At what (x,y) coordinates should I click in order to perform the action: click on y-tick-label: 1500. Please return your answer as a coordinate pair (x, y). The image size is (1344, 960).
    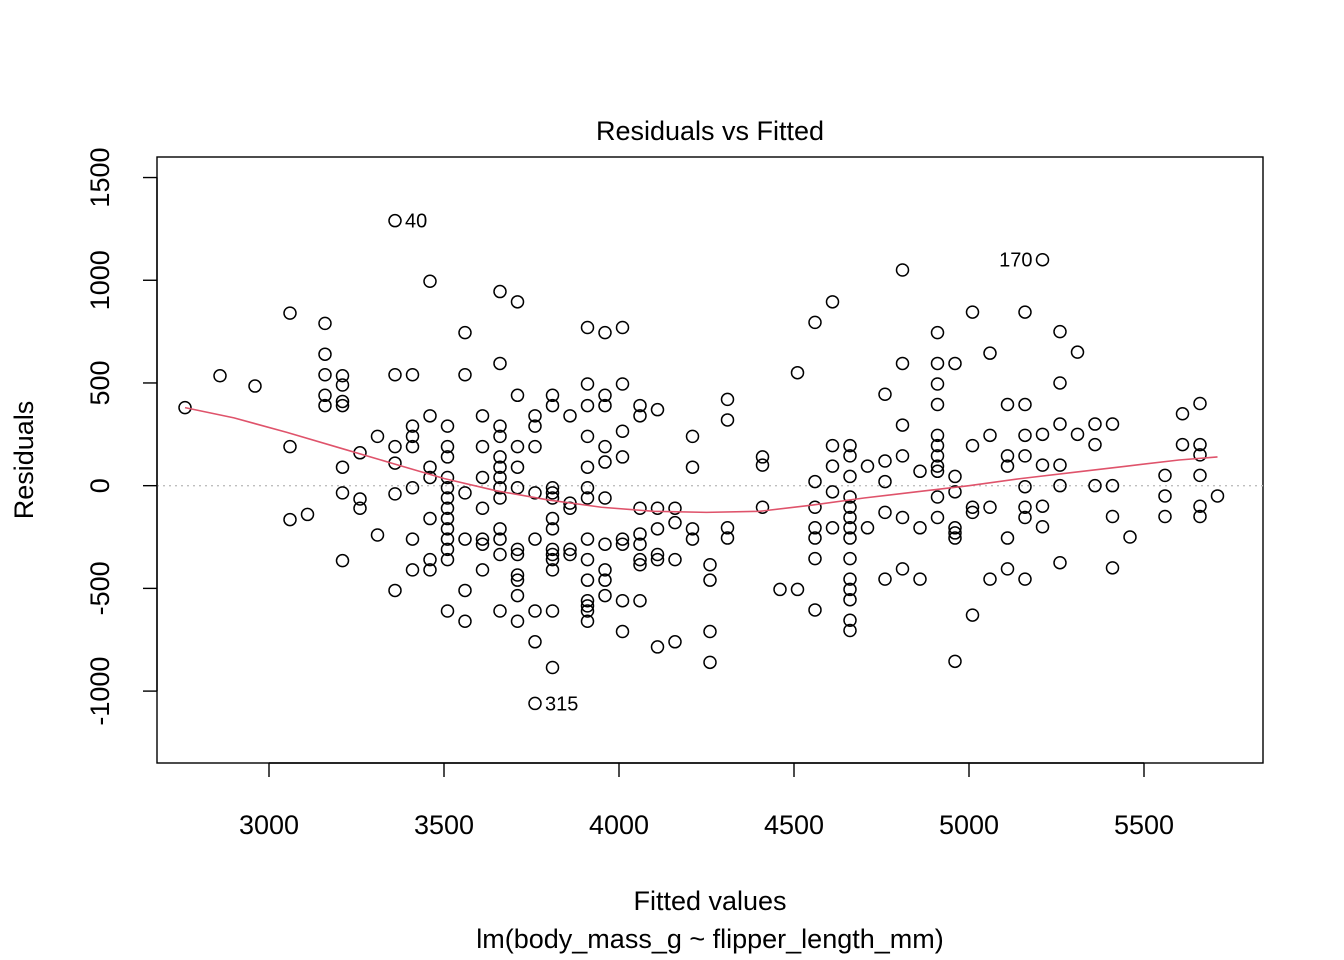
    Looking at the image, I should click on (100, 178).